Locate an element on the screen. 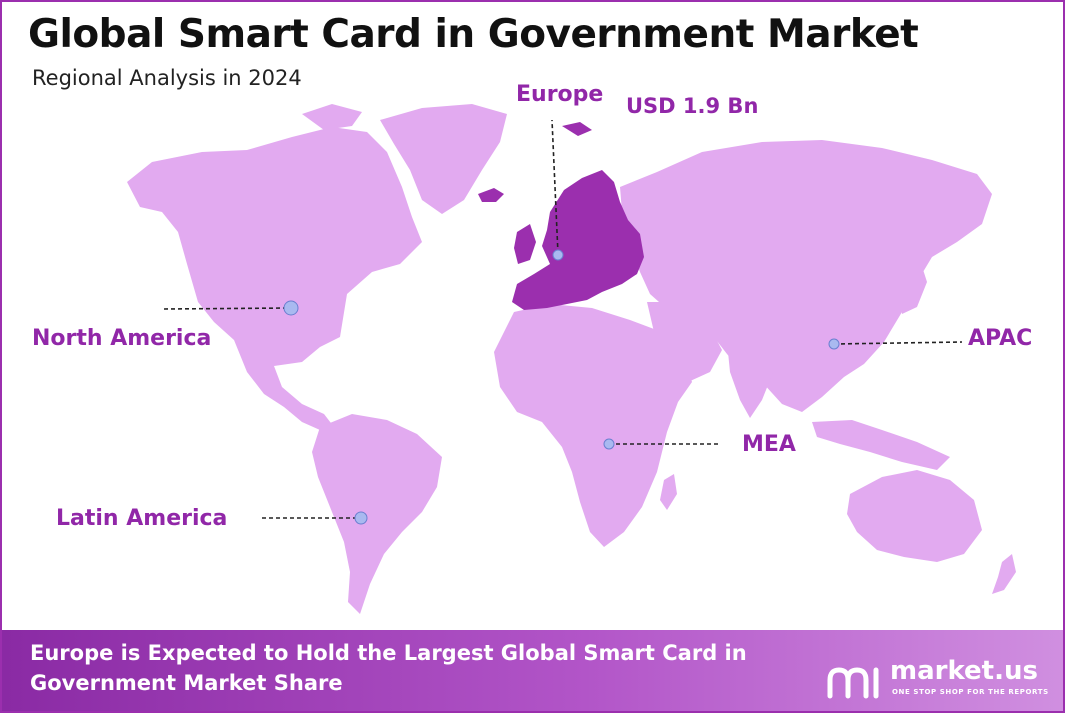 The width and height of the screenshot is (1065, 713). logo-tagline: ONE STOP SHOP FOR THE REPORTS is located at coordinates (970, 692).